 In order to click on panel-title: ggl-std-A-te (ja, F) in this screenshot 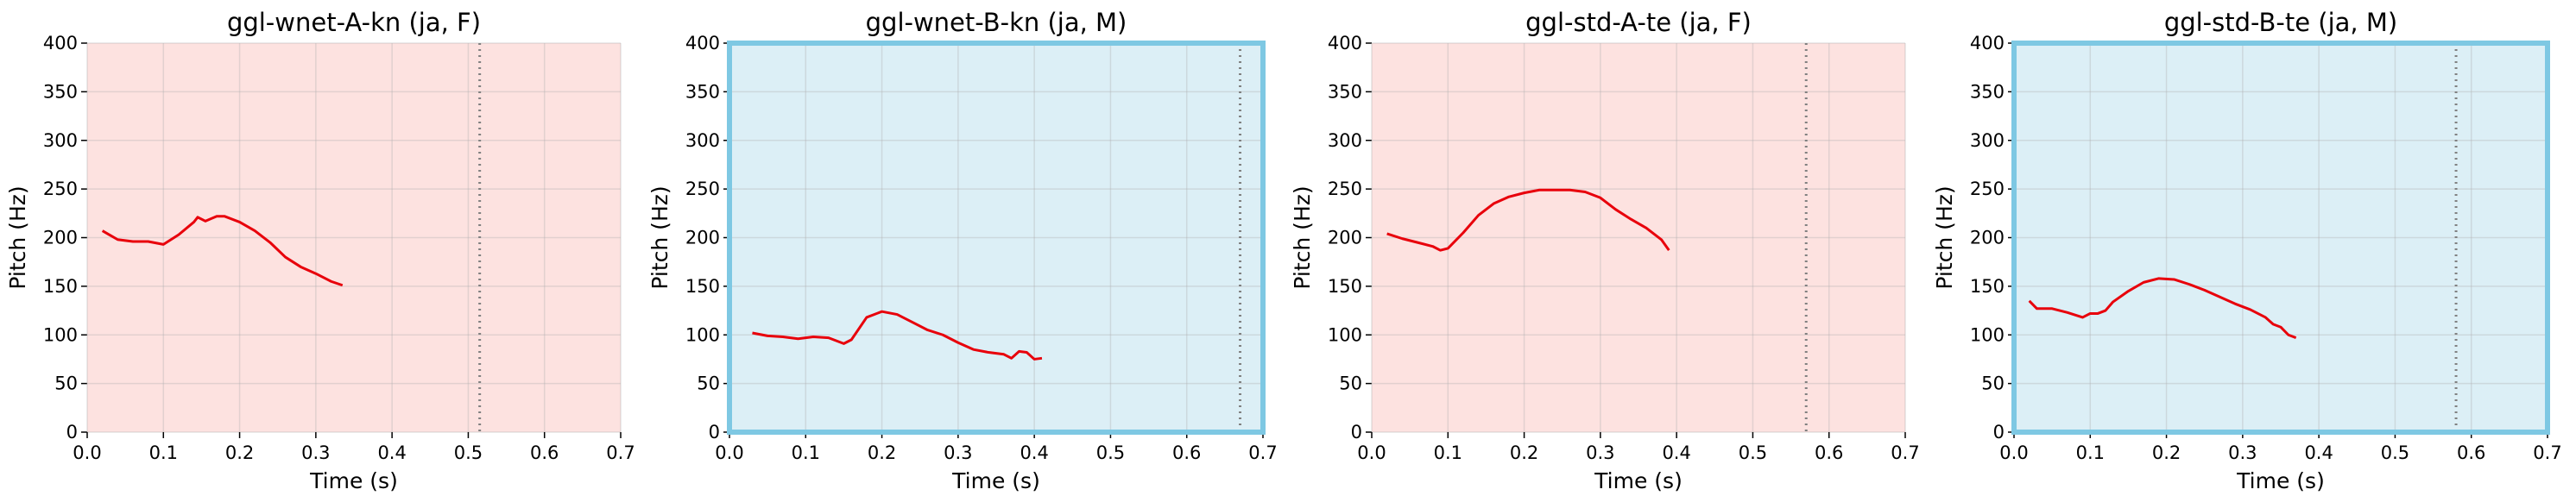, I will do `click(1638, 22)`.